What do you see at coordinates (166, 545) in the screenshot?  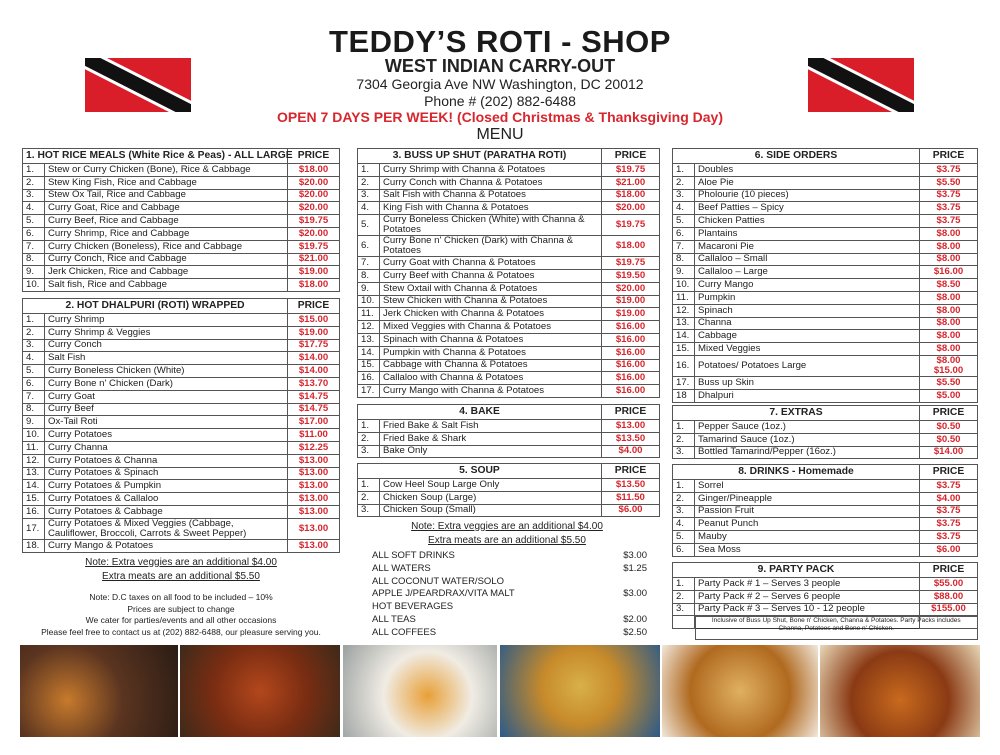 I see `item-name: Curry Mango & Potatoes` at bounding box center [166, 545].